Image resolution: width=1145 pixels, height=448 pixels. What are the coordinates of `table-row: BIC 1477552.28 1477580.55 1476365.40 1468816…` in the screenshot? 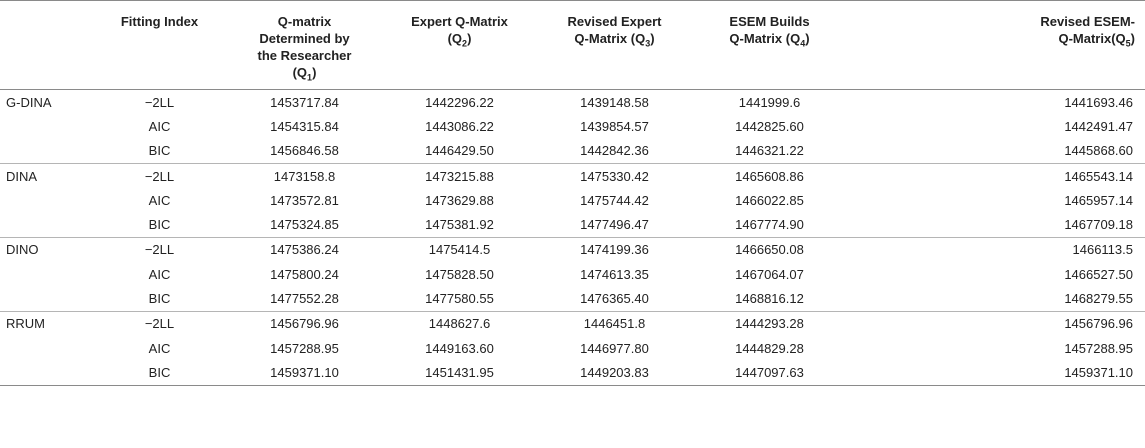 It's located at (572, 298).